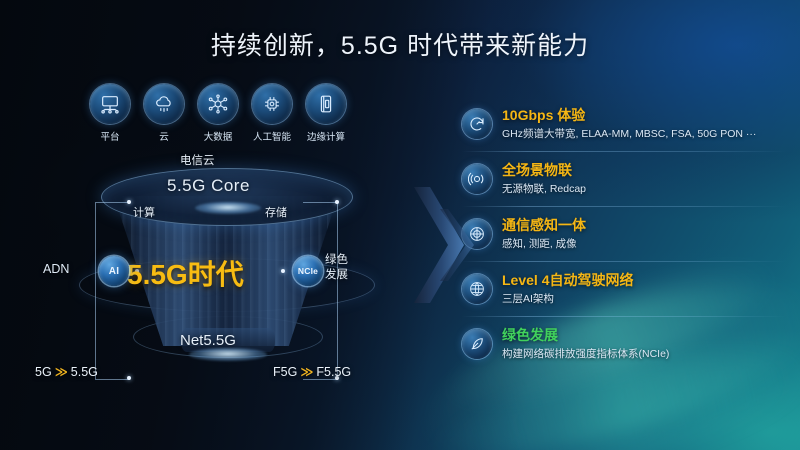 The image size is (800, 450). What do you see at coordinates (544, 224) in the screenshot?
I see `feature-title: 通信感知一体` at bounding box center [544, 224].